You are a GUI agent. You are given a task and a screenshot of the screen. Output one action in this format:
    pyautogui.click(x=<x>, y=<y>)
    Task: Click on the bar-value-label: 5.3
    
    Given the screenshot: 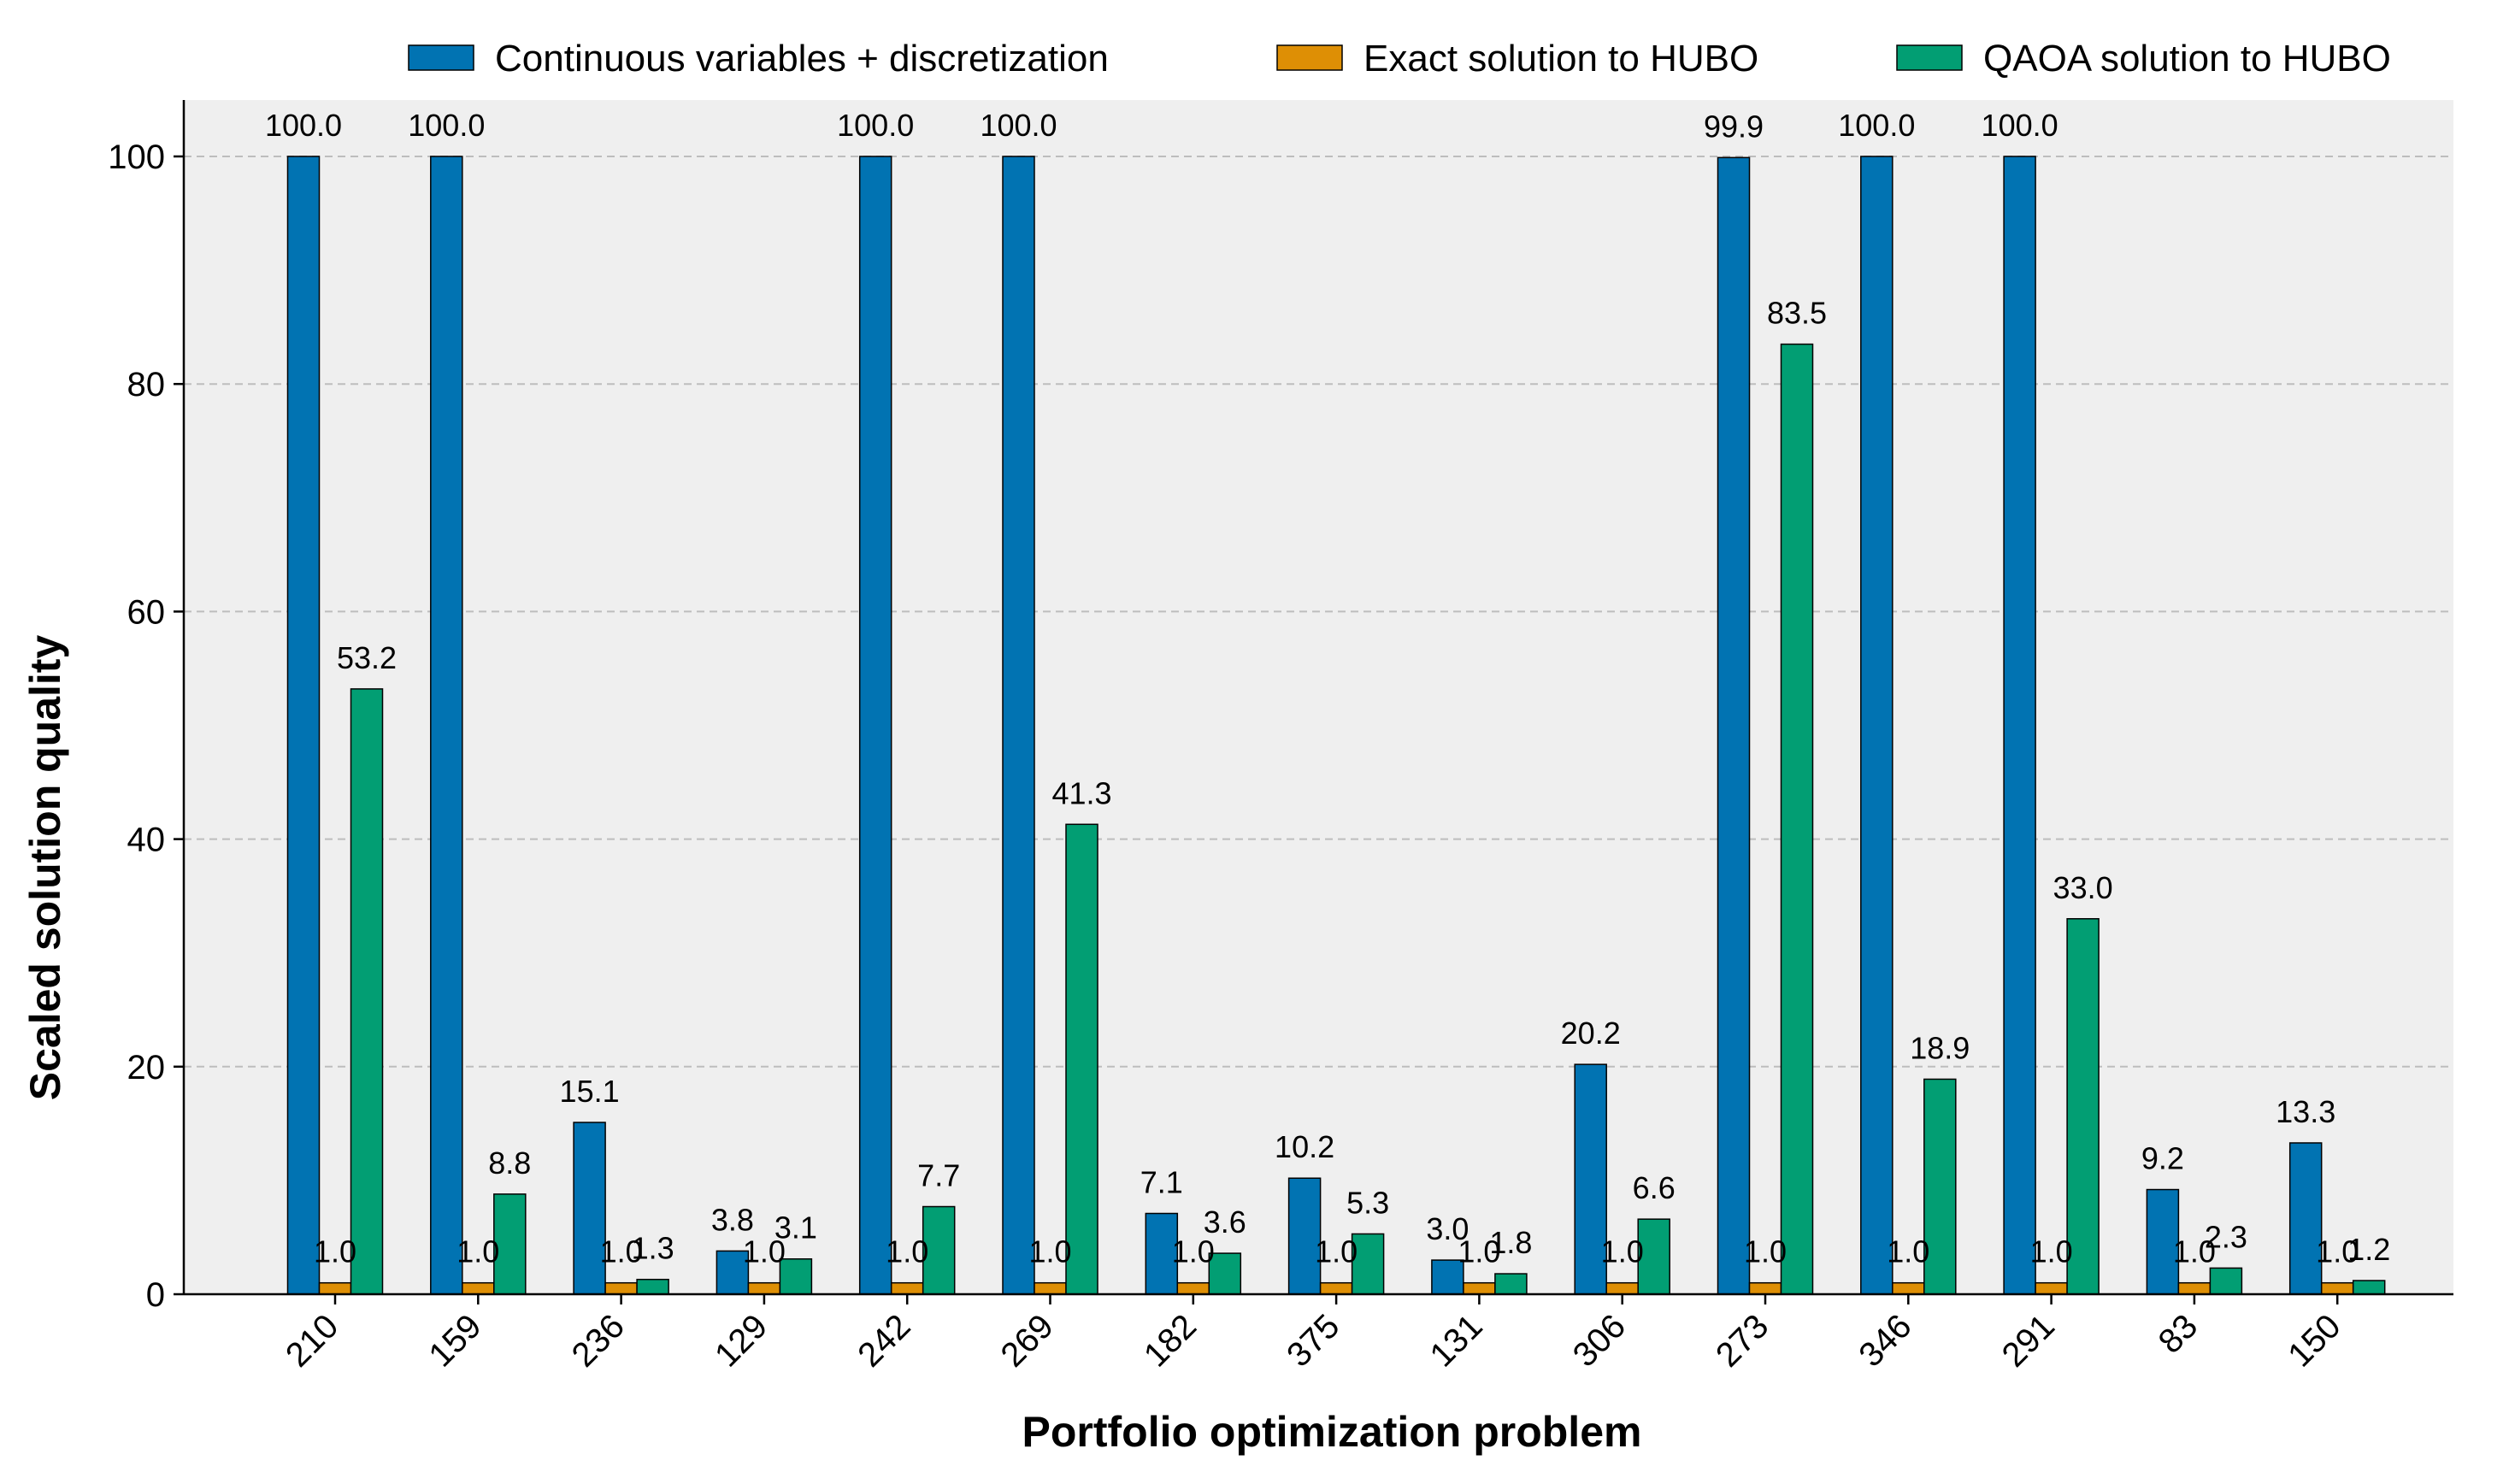 What is the action you would take?
    pyautogui.click(x=1367, y=1202)
    